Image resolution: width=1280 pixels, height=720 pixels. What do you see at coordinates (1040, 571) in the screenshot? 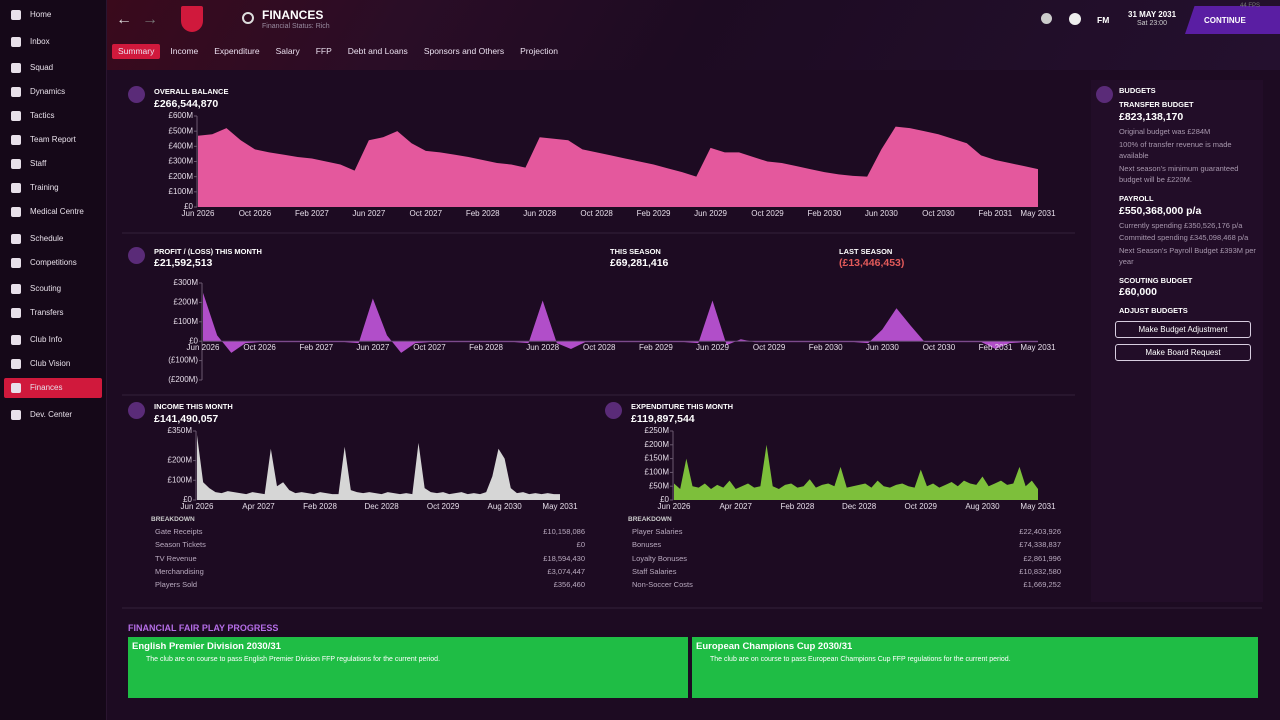
I see `row-value: £10,832,580` at bounding box center [1040, 571].